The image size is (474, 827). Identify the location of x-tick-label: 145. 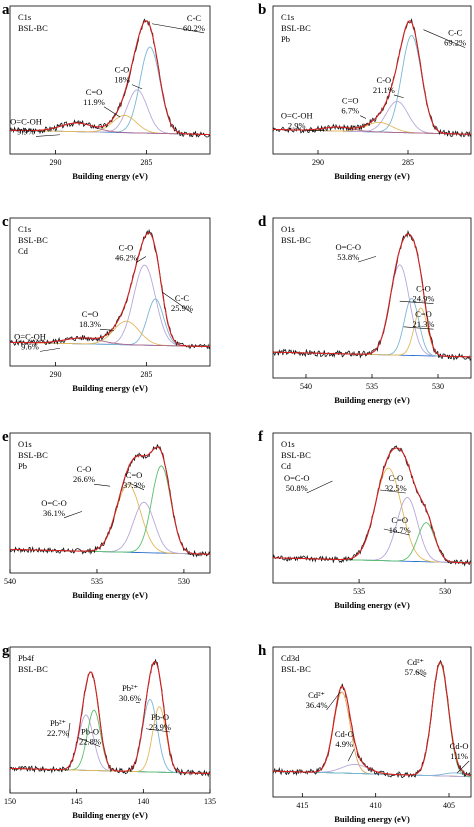
(77, 801).